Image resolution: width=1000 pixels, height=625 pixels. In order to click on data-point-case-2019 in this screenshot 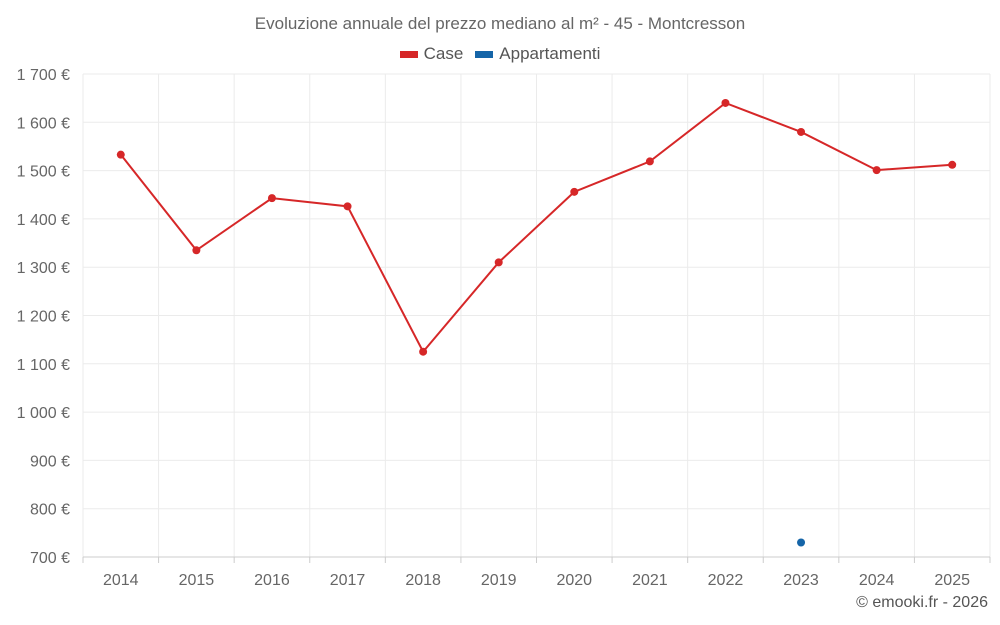, I will do `click(498, 262)`.